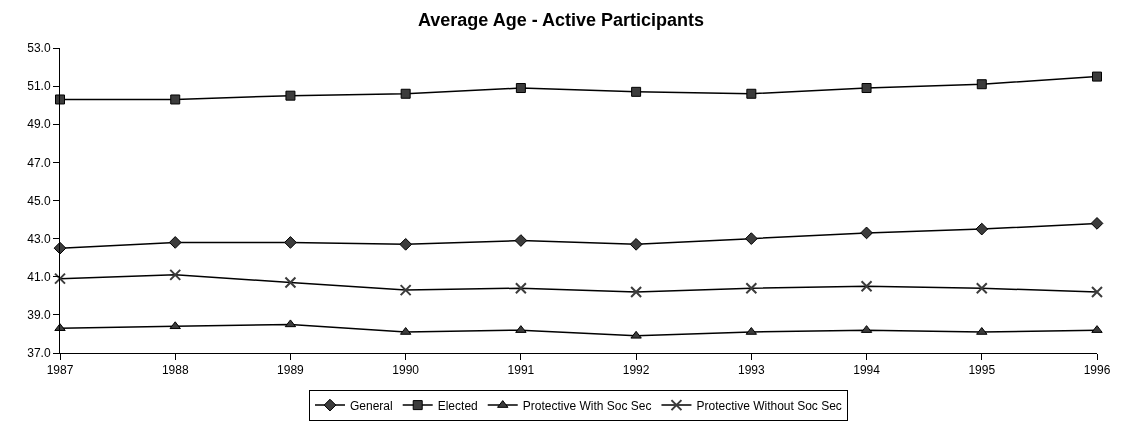  I want to click on chart-title: Average Age - Active Participants, so click(561, 19).